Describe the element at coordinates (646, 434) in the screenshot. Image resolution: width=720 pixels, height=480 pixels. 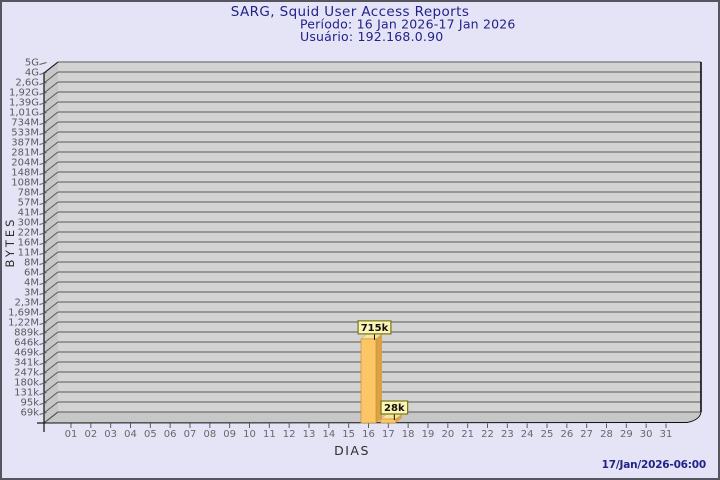
I see `x-tick-label: 30` at that location.